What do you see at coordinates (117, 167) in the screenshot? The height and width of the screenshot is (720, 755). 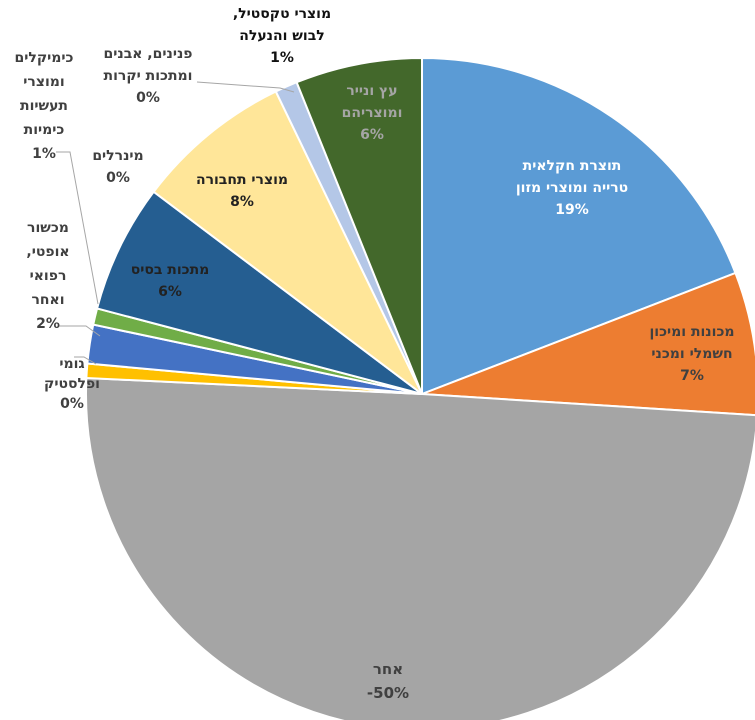 I see `slice-label: מינרלים 0%` at bounding box center [117, 167].